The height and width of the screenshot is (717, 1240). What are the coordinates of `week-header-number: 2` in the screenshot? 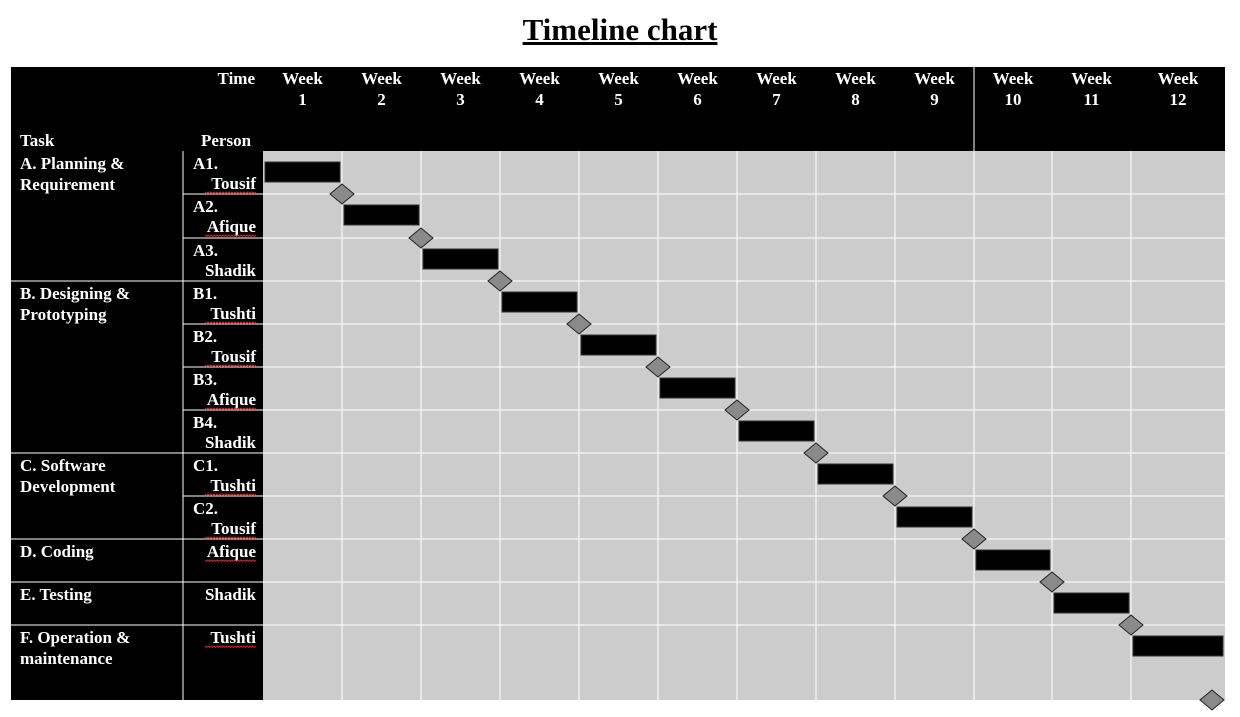 It's located at (381, 99).